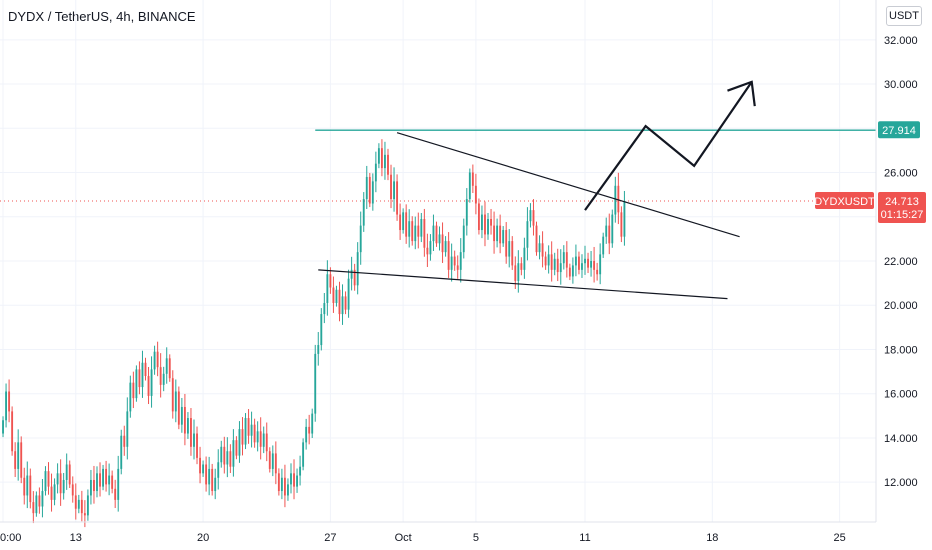 The image size is (932, 550). Describe the element at coordinates (902, 207) in the screenshot. I see `current-price-badge` at that location.